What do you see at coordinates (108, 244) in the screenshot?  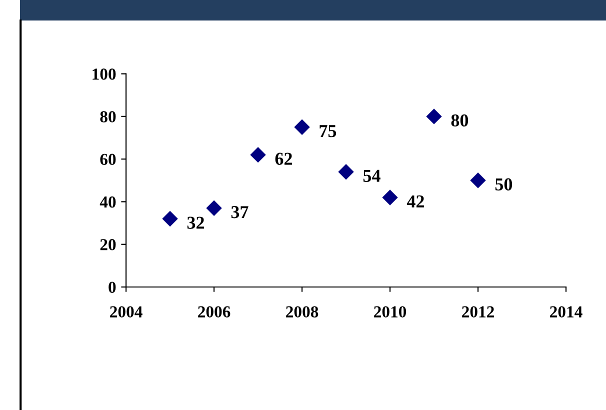 I see `y-tick-label: 20` at bounding box center [108, 244].